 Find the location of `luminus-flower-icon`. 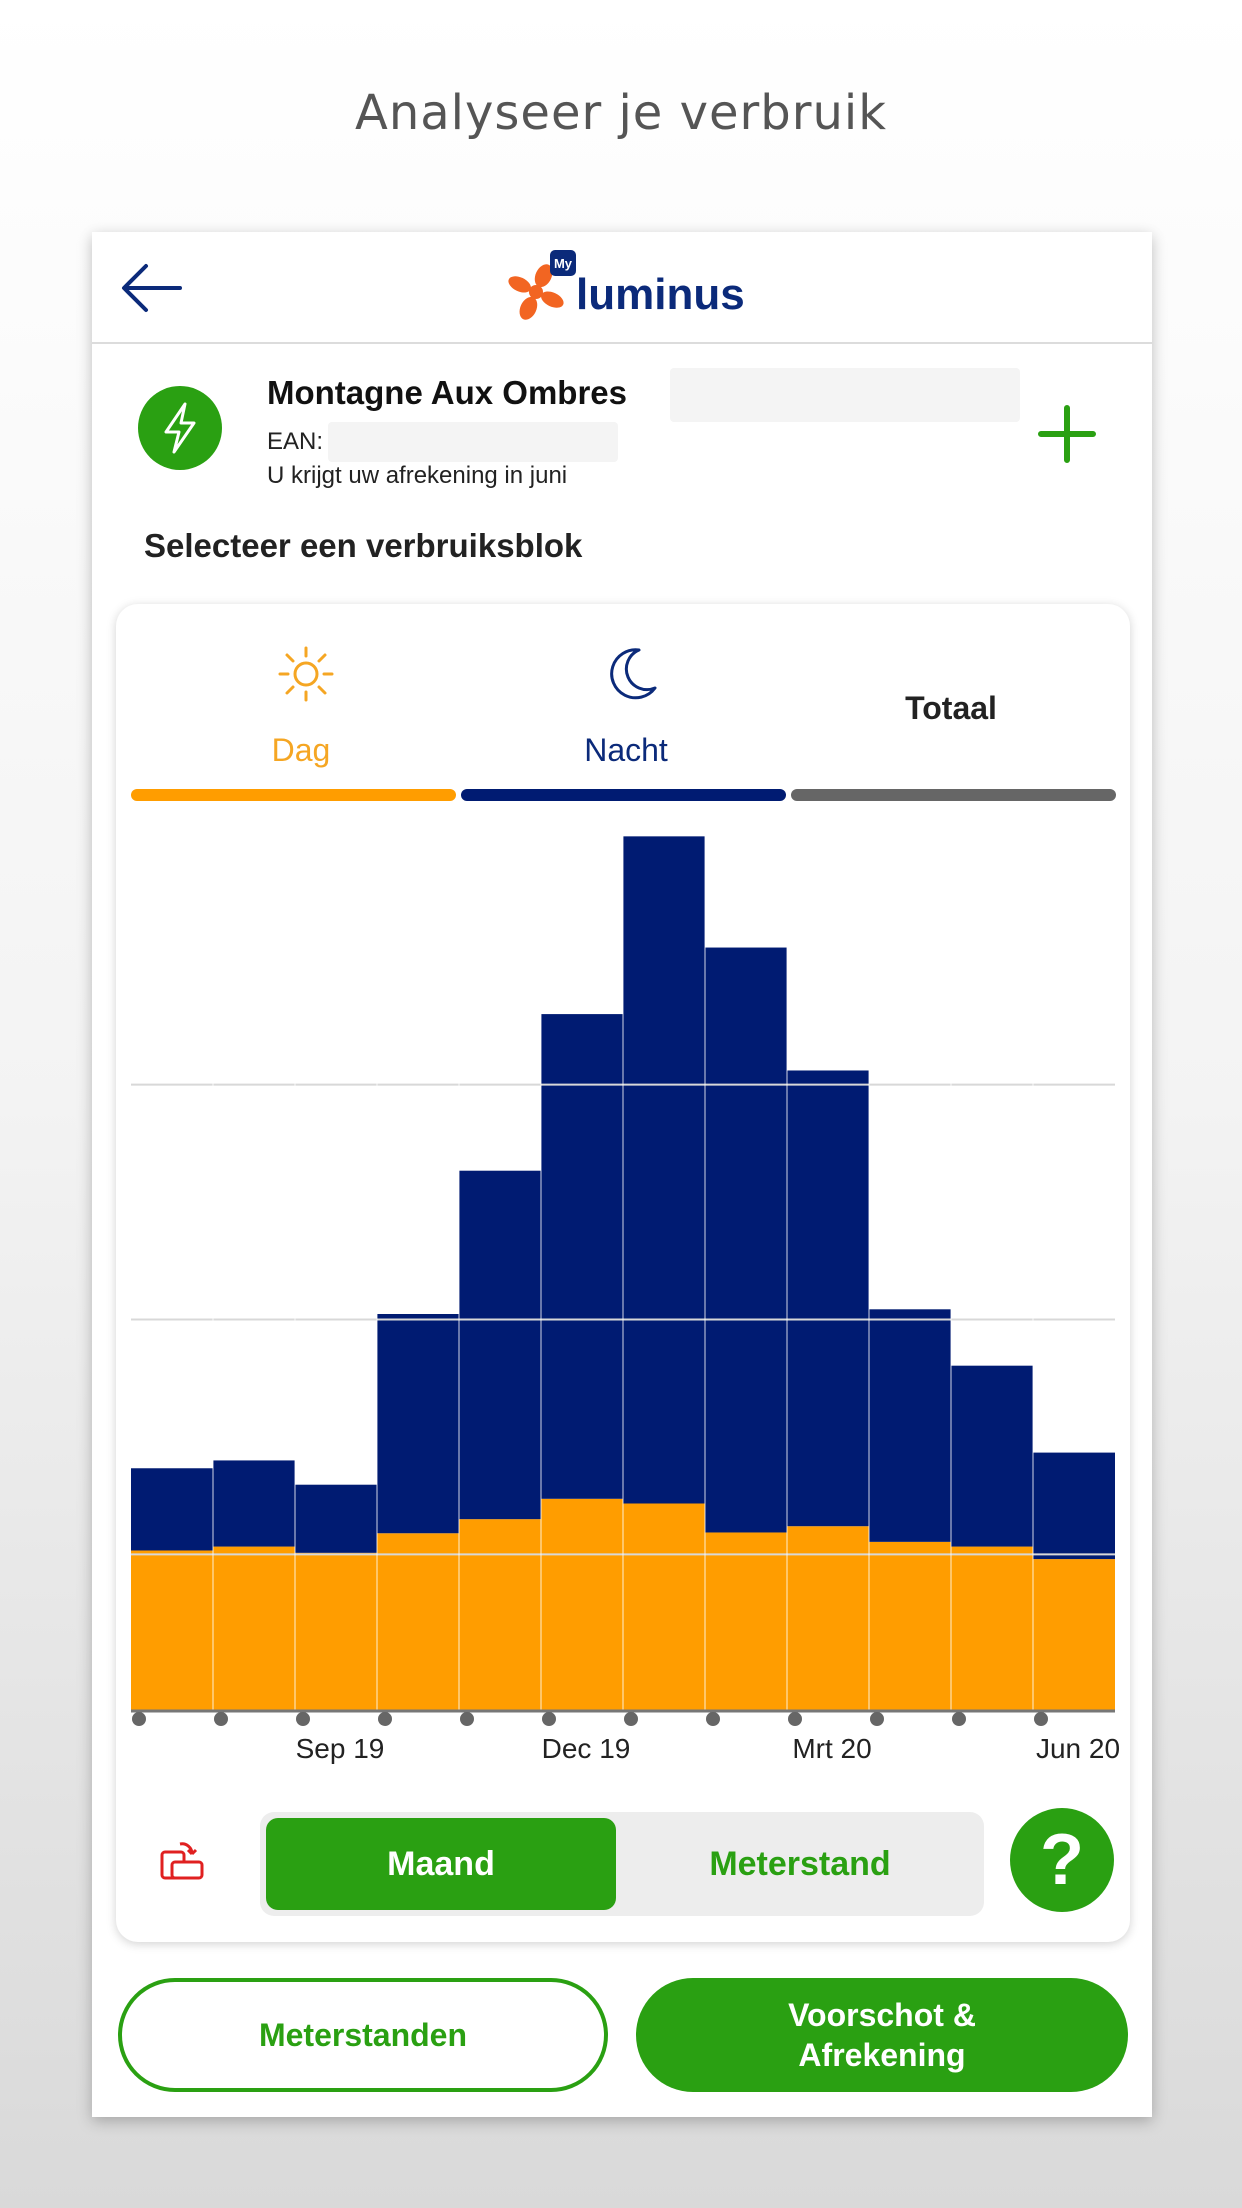

luminus-flower-icon is located at coordinates (536, 292).